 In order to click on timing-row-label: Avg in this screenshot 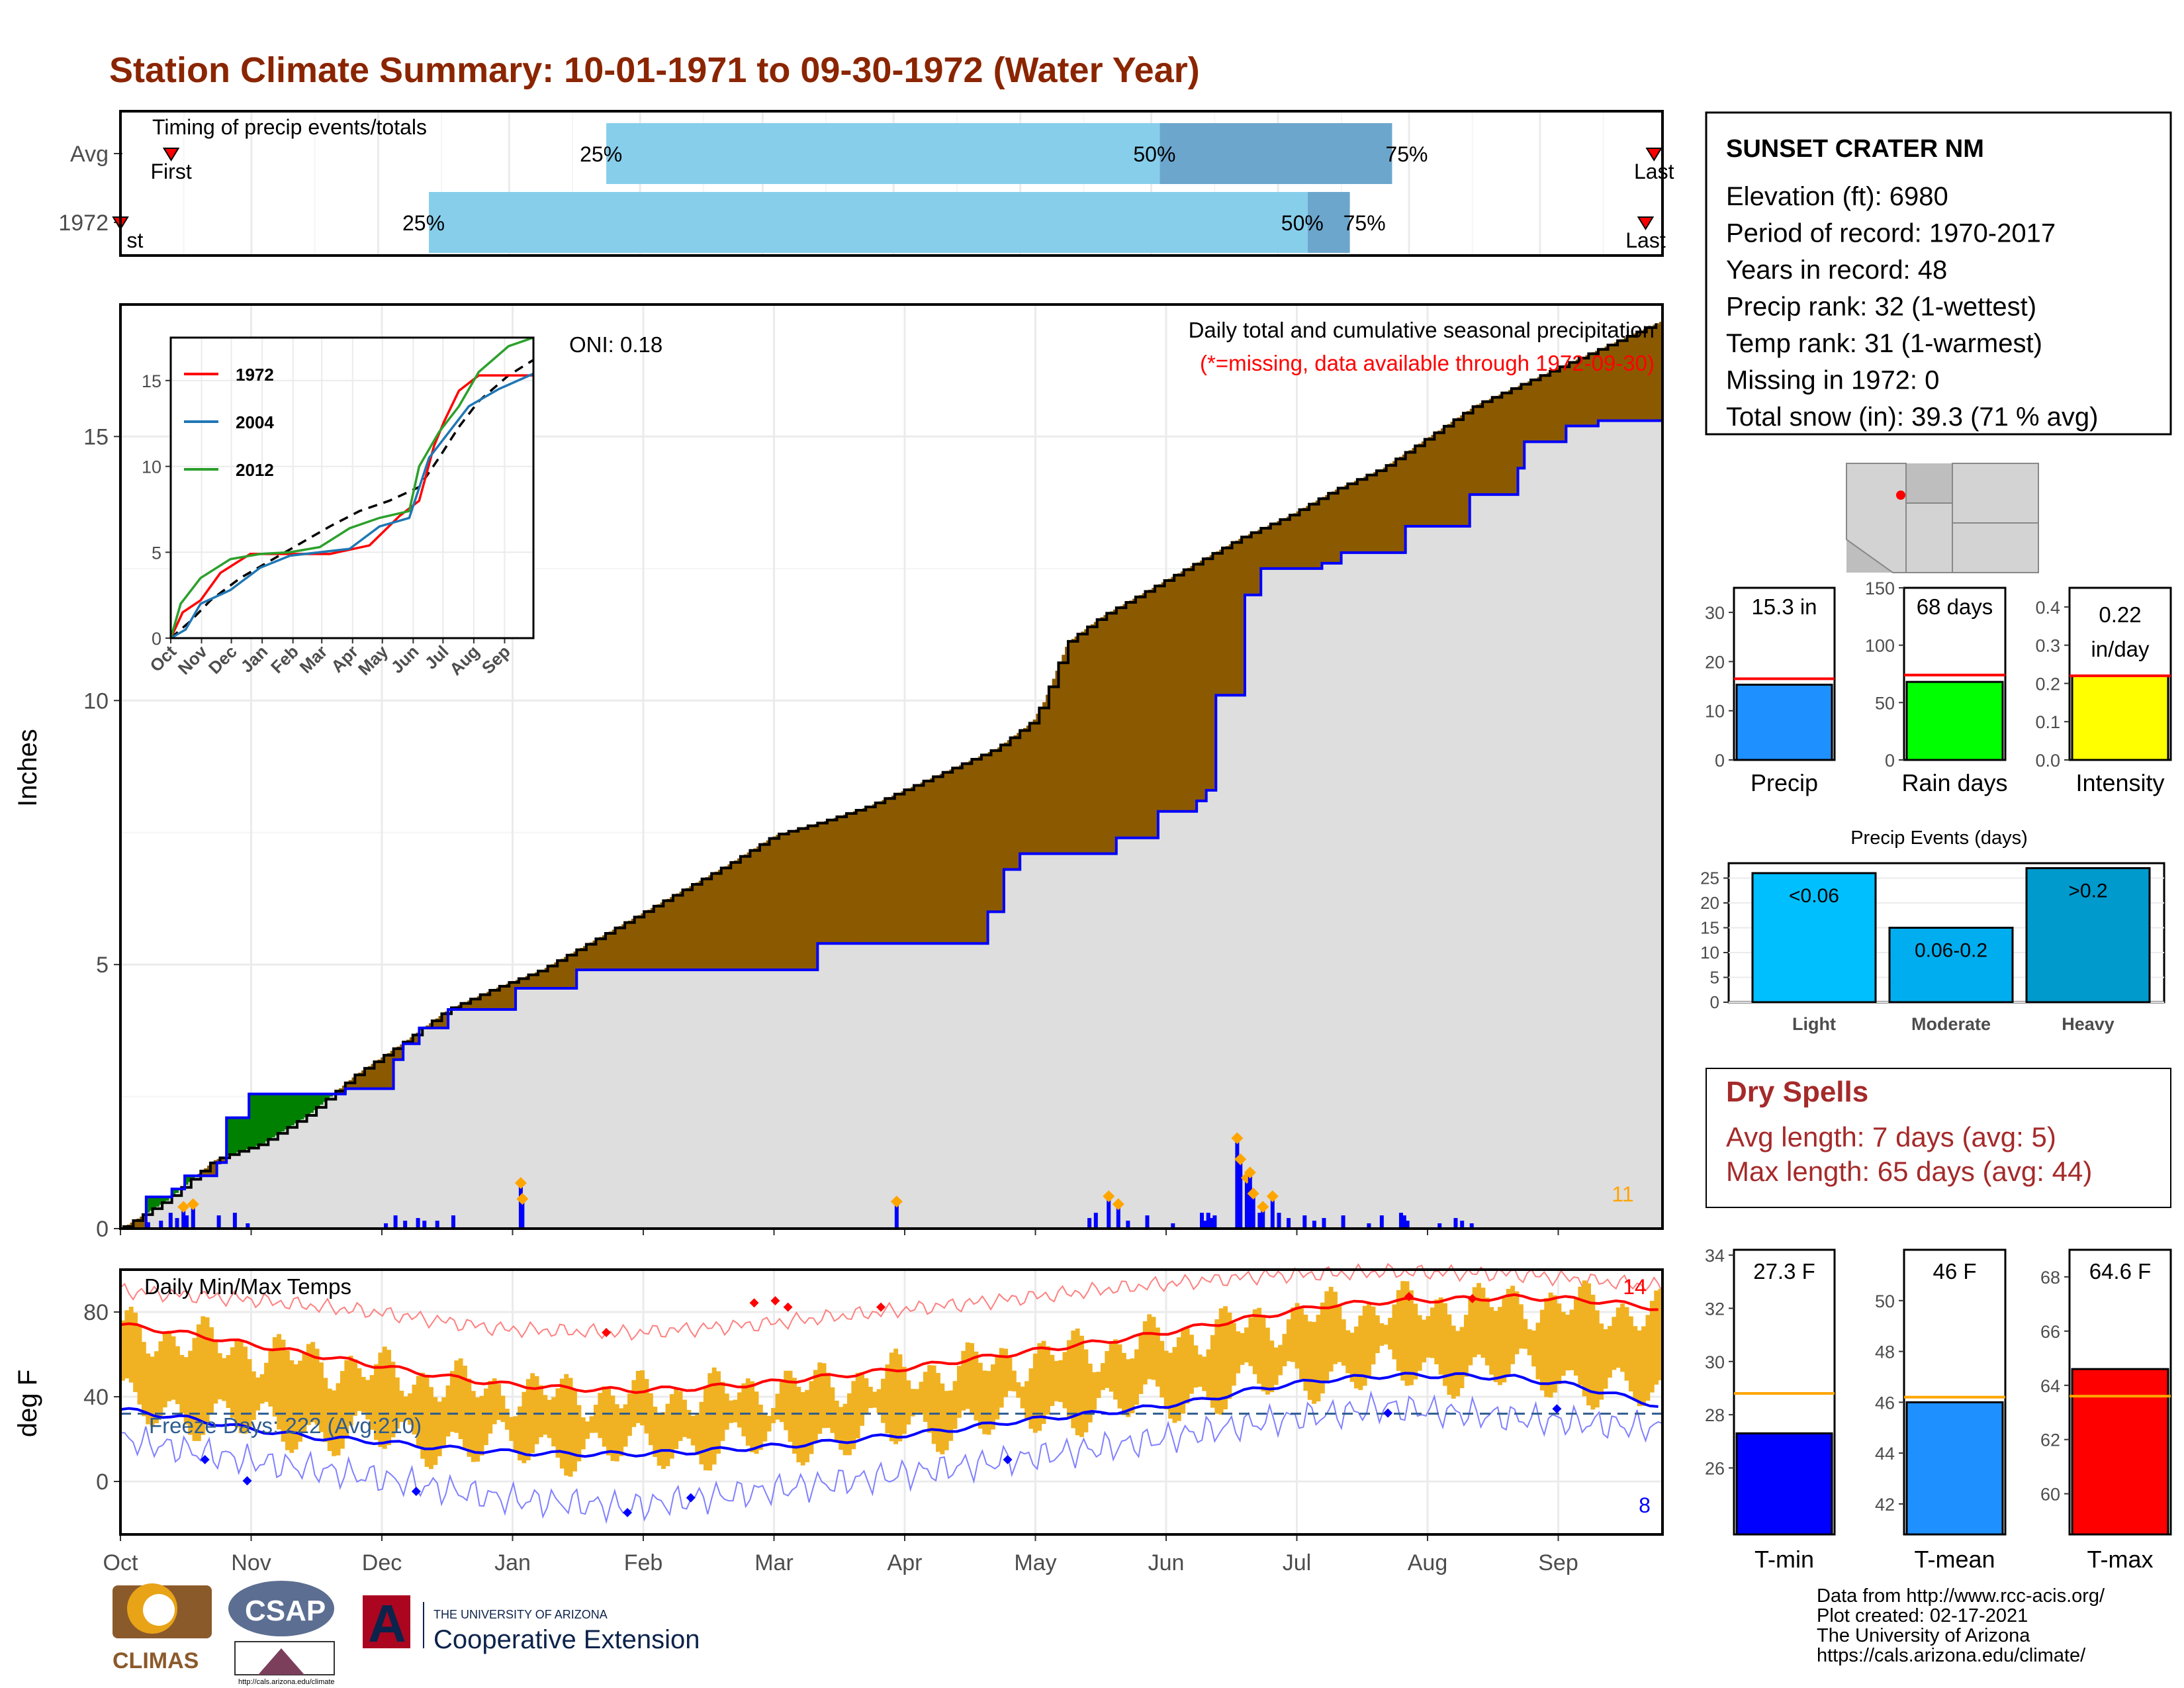, I will do `click(89, 154)`.